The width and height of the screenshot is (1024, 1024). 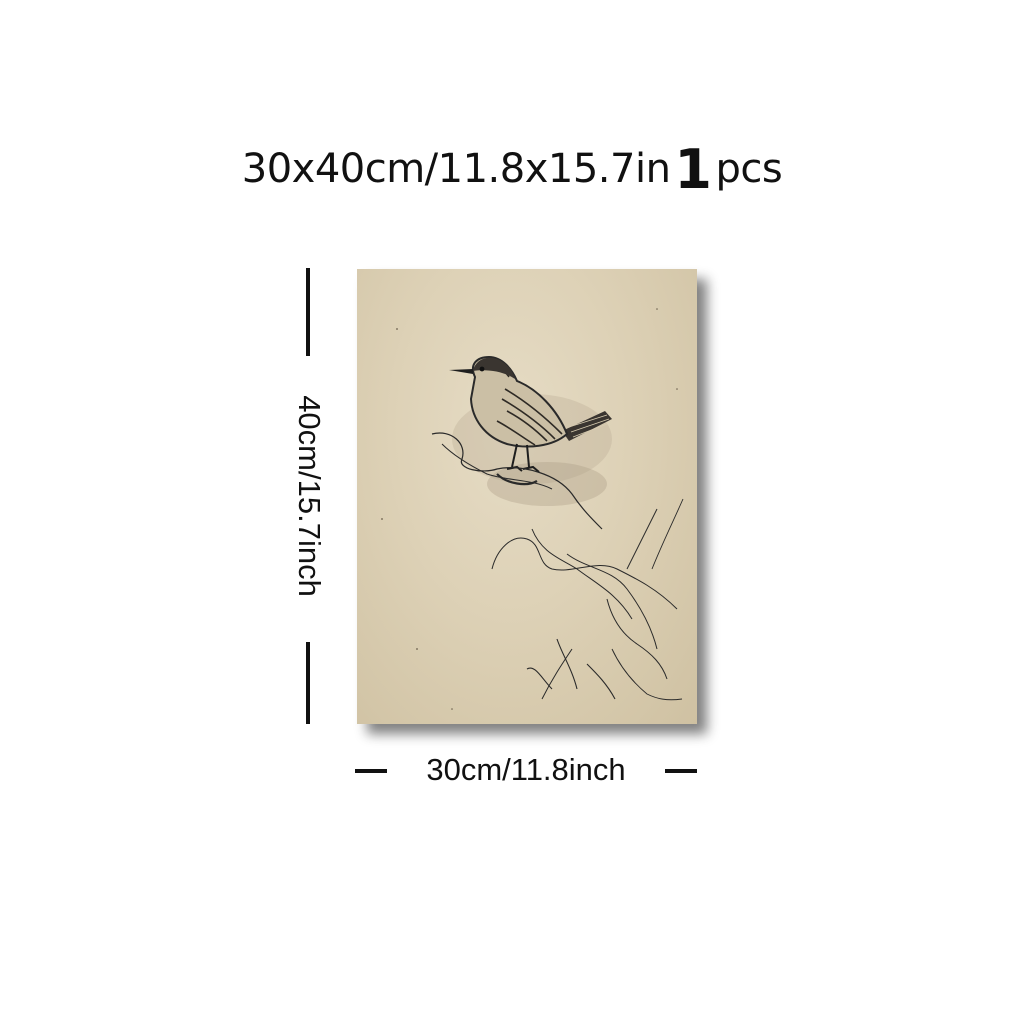 I want to click on height-dimension: 40cm/15.7inch, so click(x=309, y=496).